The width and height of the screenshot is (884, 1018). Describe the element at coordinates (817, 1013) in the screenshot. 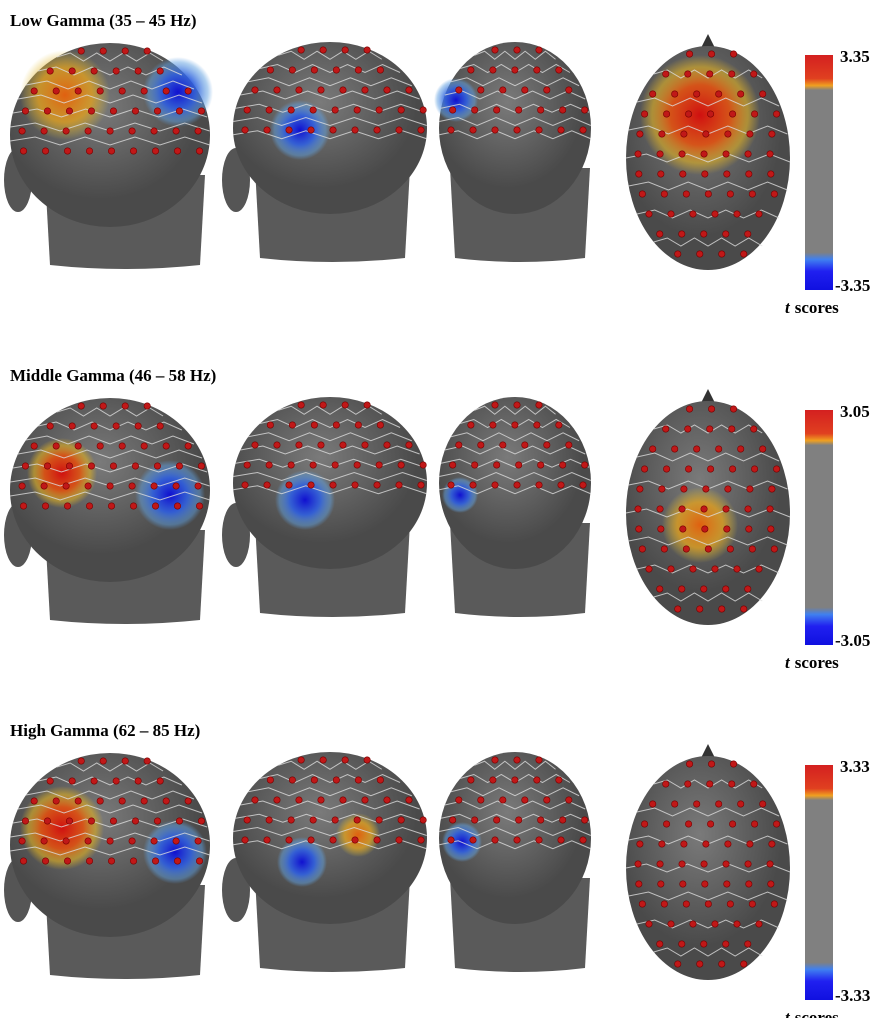

I see `label-text: scores` at that location.